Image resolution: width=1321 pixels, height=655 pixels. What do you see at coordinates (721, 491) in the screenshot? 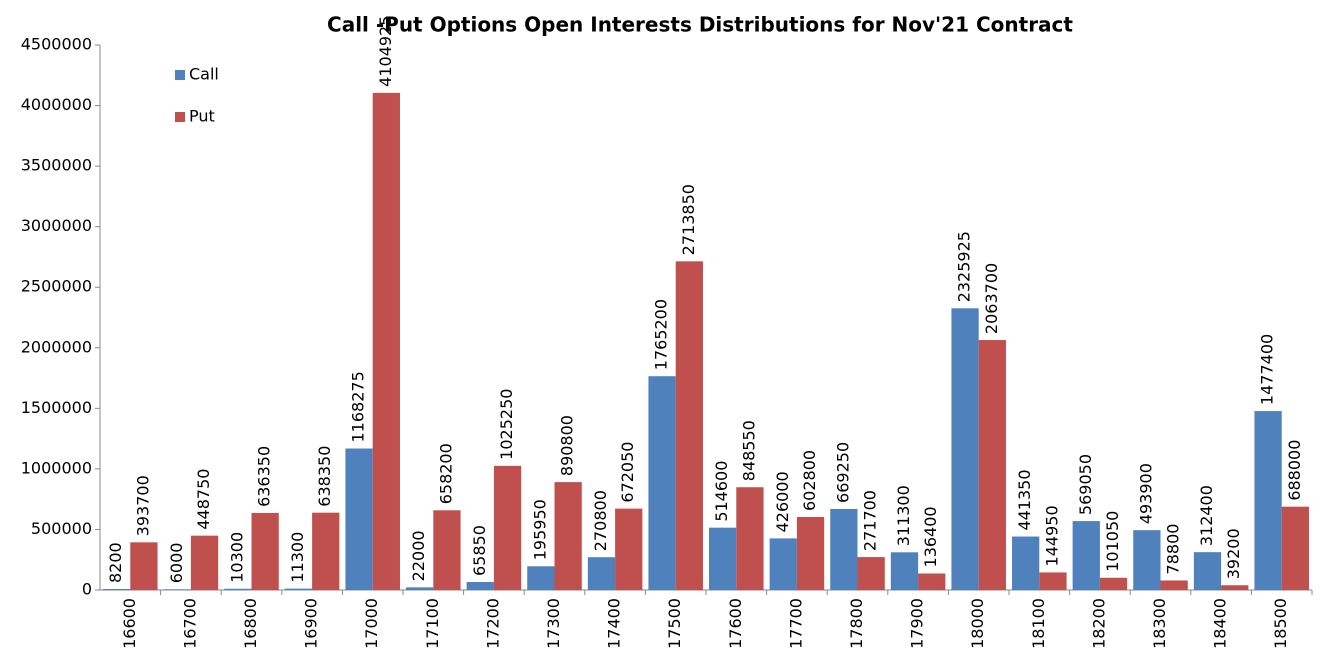
I see `data-label: 514600` at bounding box center [721, 491].